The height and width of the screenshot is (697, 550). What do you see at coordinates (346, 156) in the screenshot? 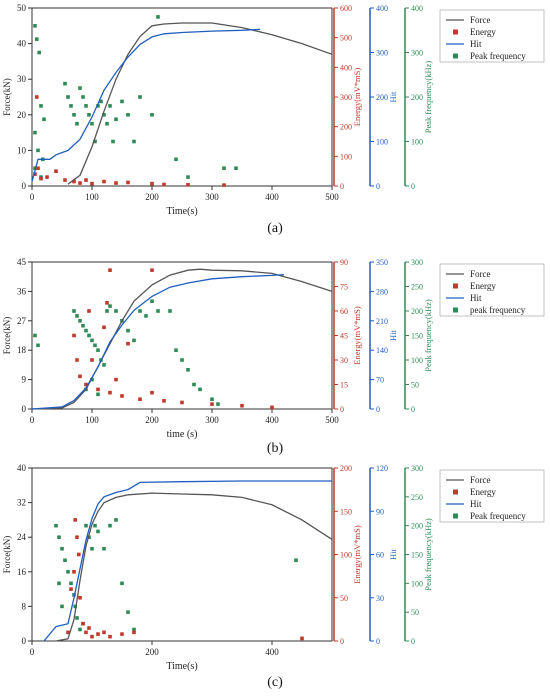
I see `axis-tick-label-1: 100` at bounding box center [346, 156].